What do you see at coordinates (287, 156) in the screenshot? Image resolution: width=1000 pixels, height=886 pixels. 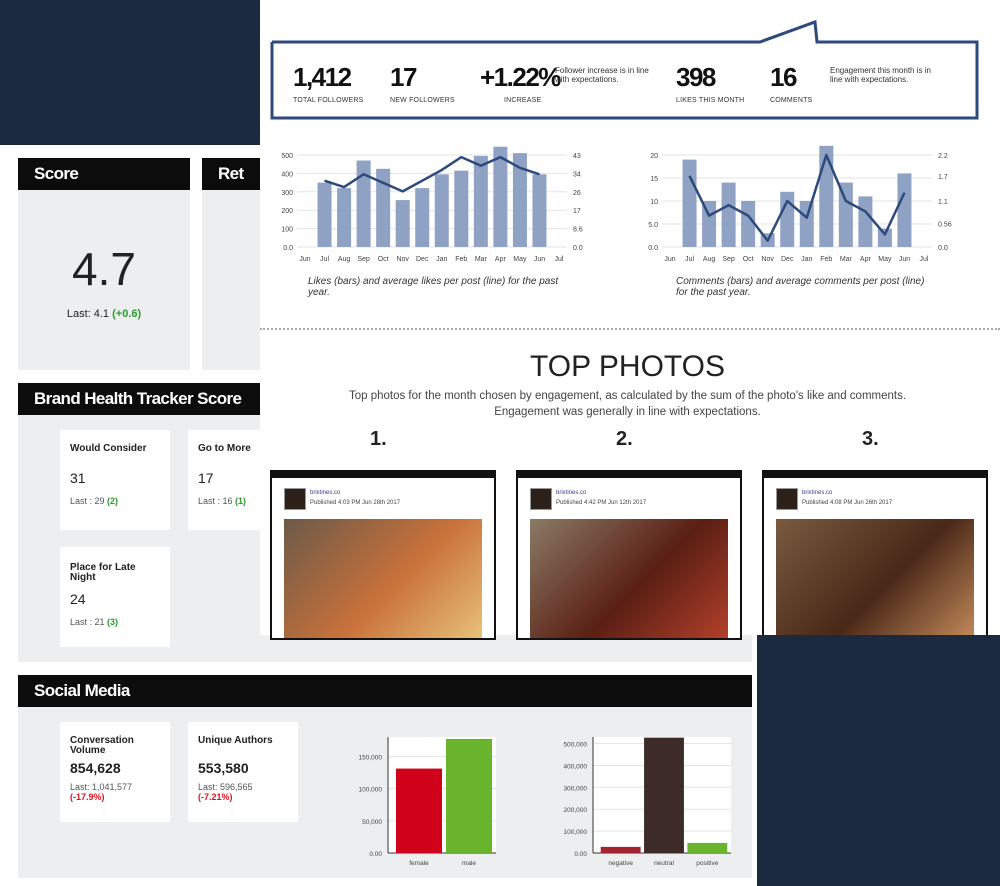 I see `tick-label: 500` at bounding box center [287, 156].